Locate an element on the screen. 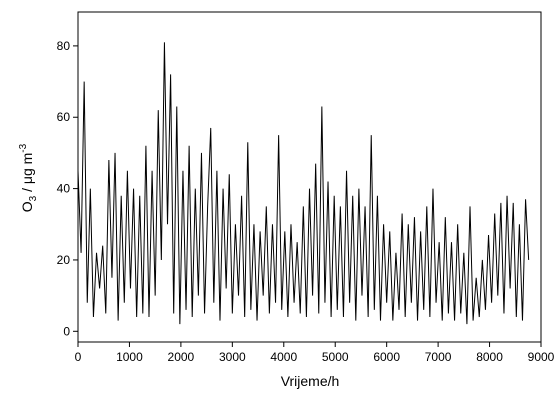  x-tick-label: 1000 is located at coordinates (129, 357).